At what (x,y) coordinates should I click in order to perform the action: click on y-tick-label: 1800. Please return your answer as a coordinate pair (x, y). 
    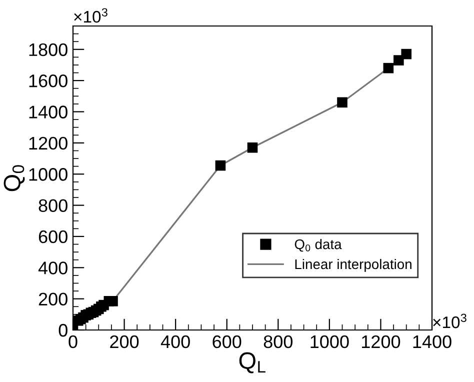
    Looking at the image, I should click on (48, 49).